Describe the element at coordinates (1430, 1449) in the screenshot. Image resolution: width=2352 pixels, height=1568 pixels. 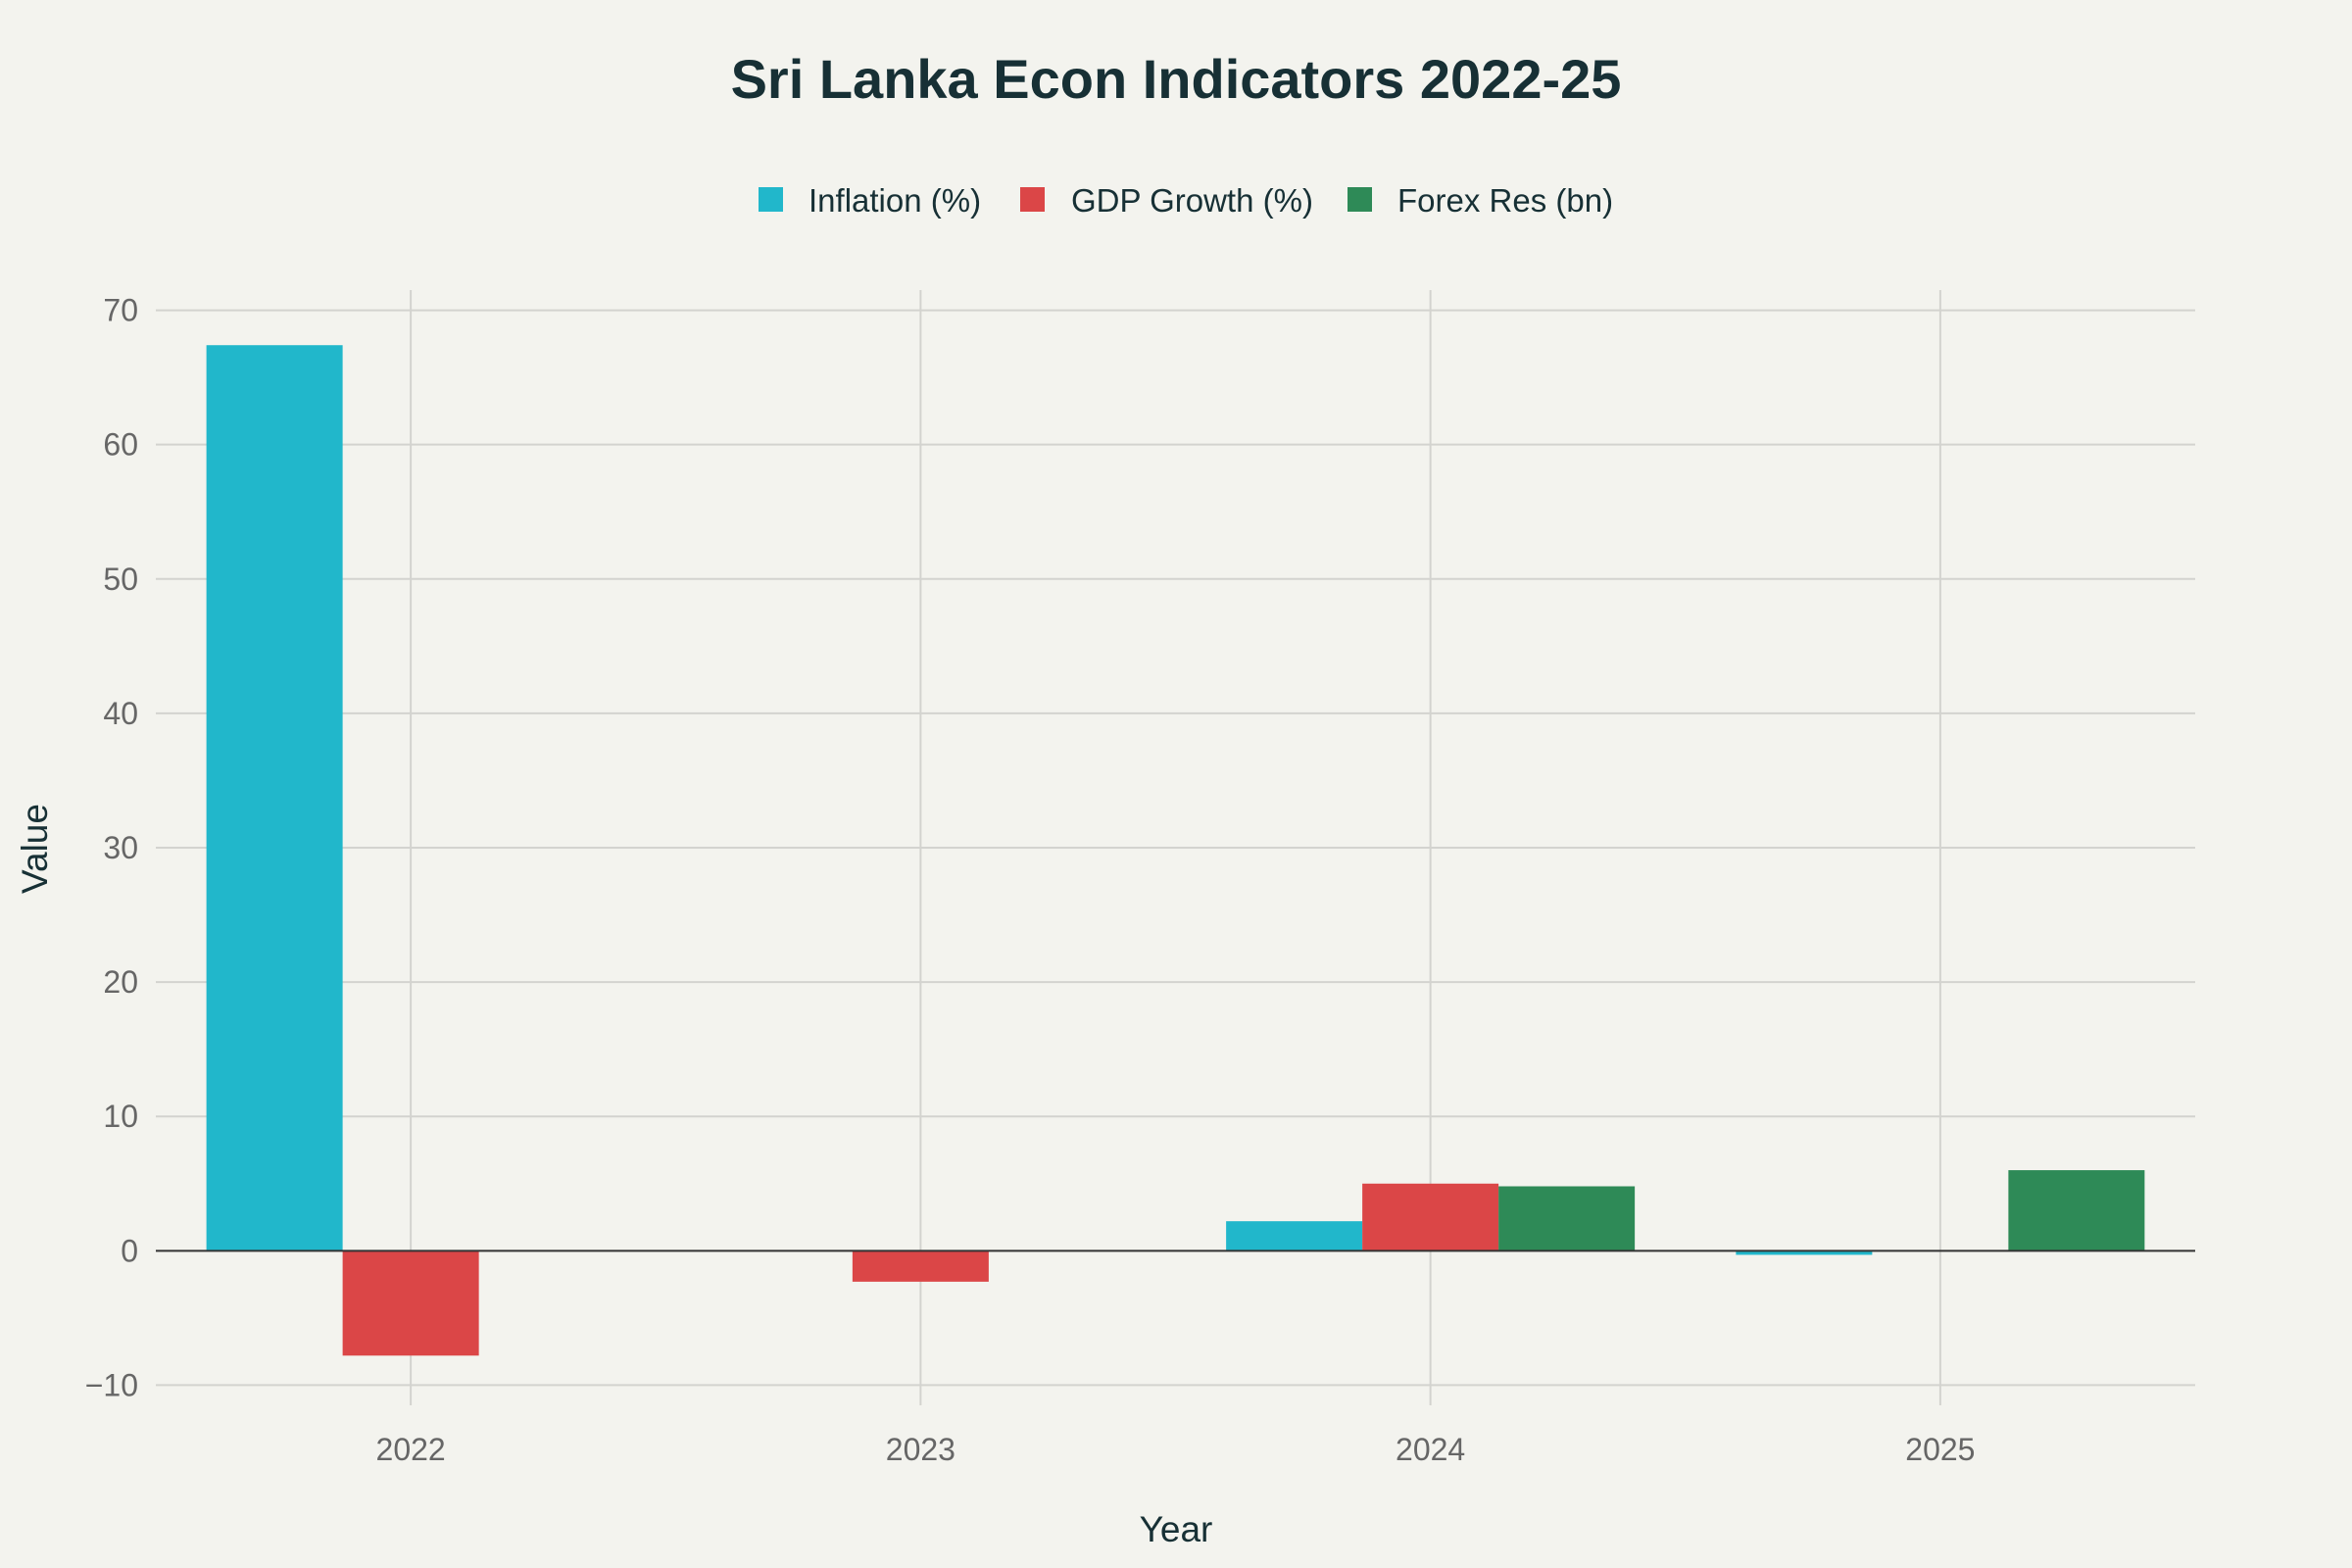
I see `x-tick-label: 2024` at that location.